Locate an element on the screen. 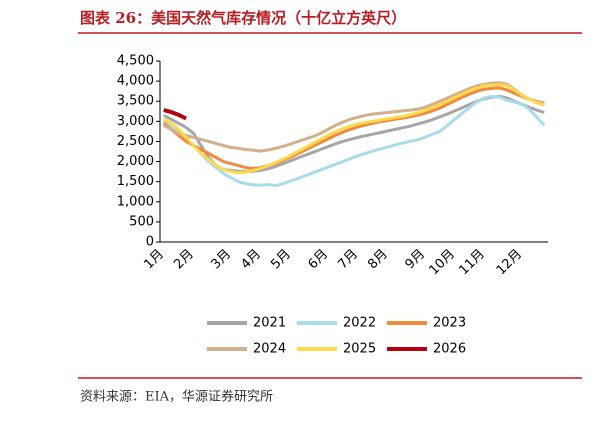 Image resolution: width=614 pixels, height=422 pixels. x-tick-label: 4月 is located at coordinates (251, 260).